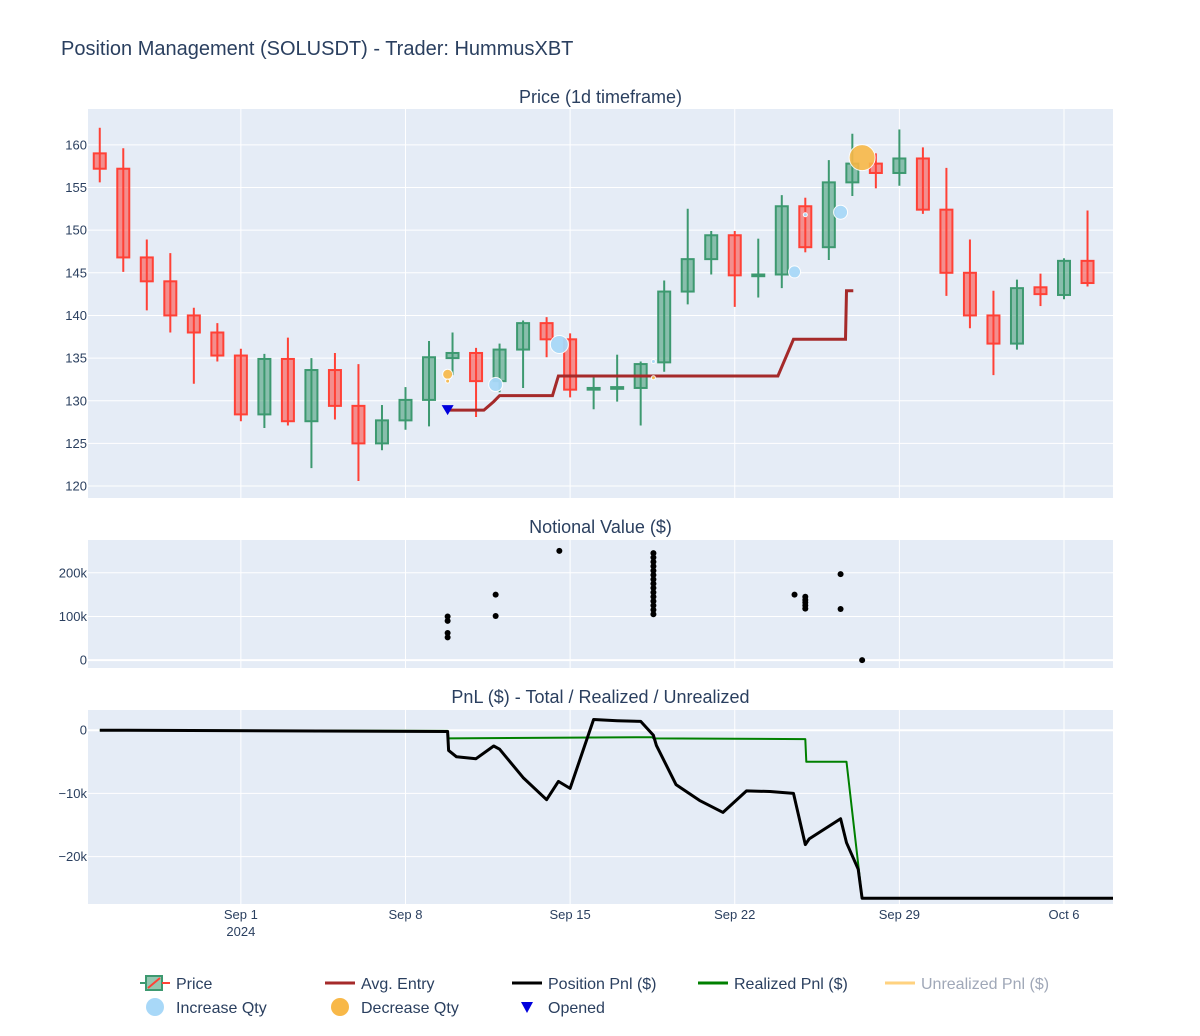 Image resolution: width=1200 pixels, height=1036 pixels. I want to click on y-tick-label: 100k, so click(73, 616).